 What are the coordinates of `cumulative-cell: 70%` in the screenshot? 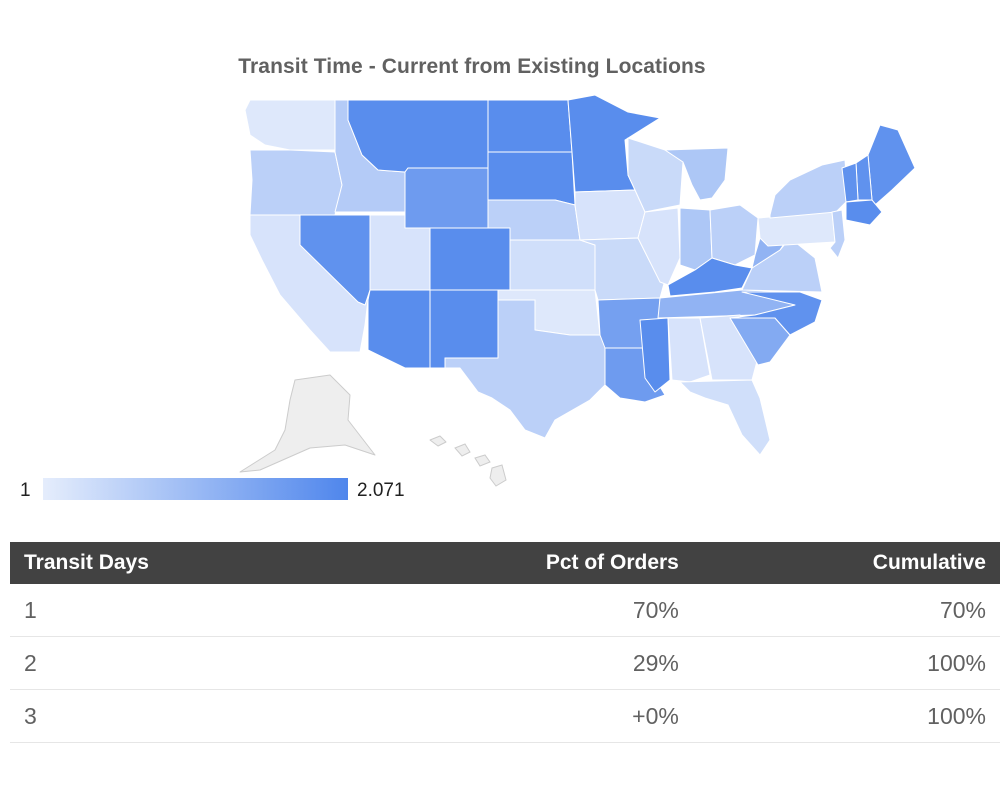 It's located at (846, 610).